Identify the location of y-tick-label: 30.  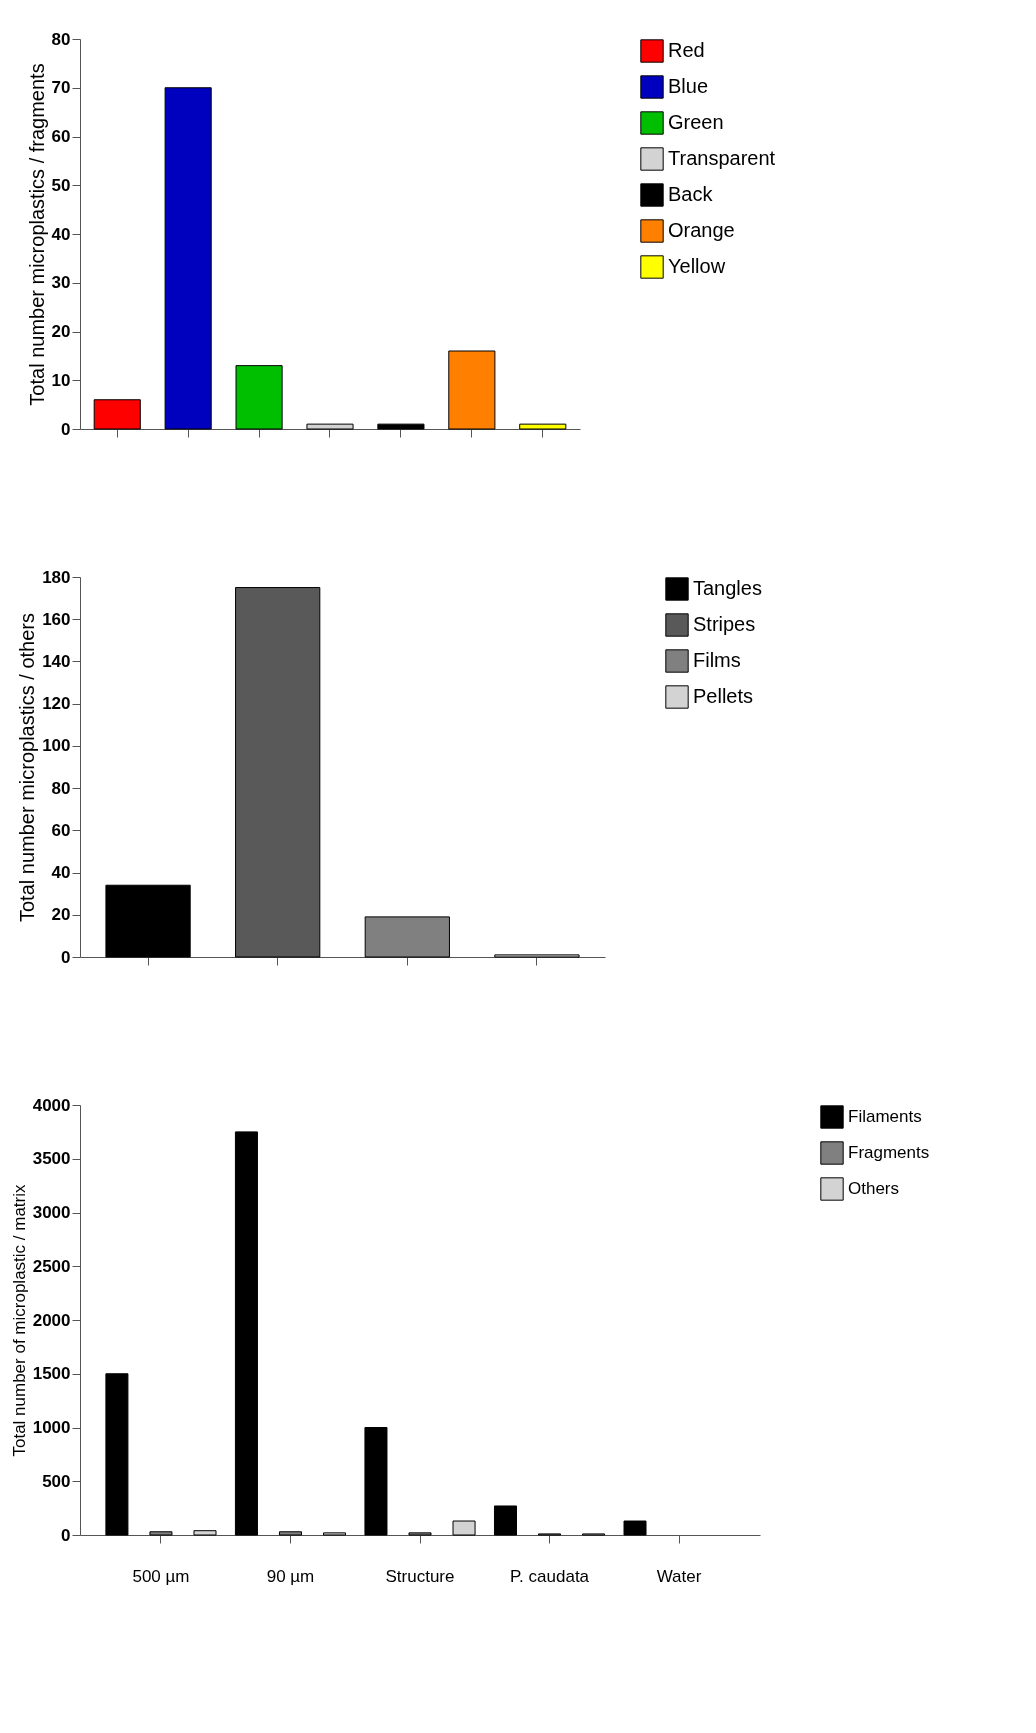
(61, 283).